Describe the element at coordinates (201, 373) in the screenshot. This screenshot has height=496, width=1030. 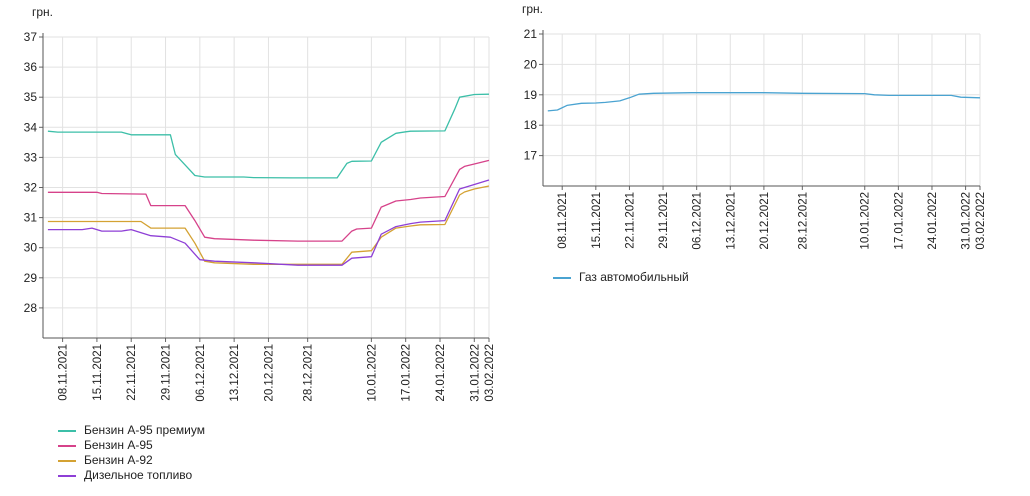
I see `fuel-xtick-label: 06.12.2021` at that location.